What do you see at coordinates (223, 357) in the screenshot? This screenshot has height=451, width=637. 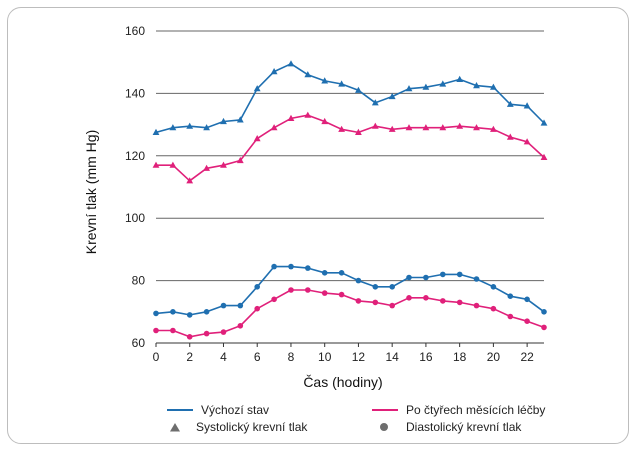 I see `x-tick-label: 4` at bounding box center [223, 357].